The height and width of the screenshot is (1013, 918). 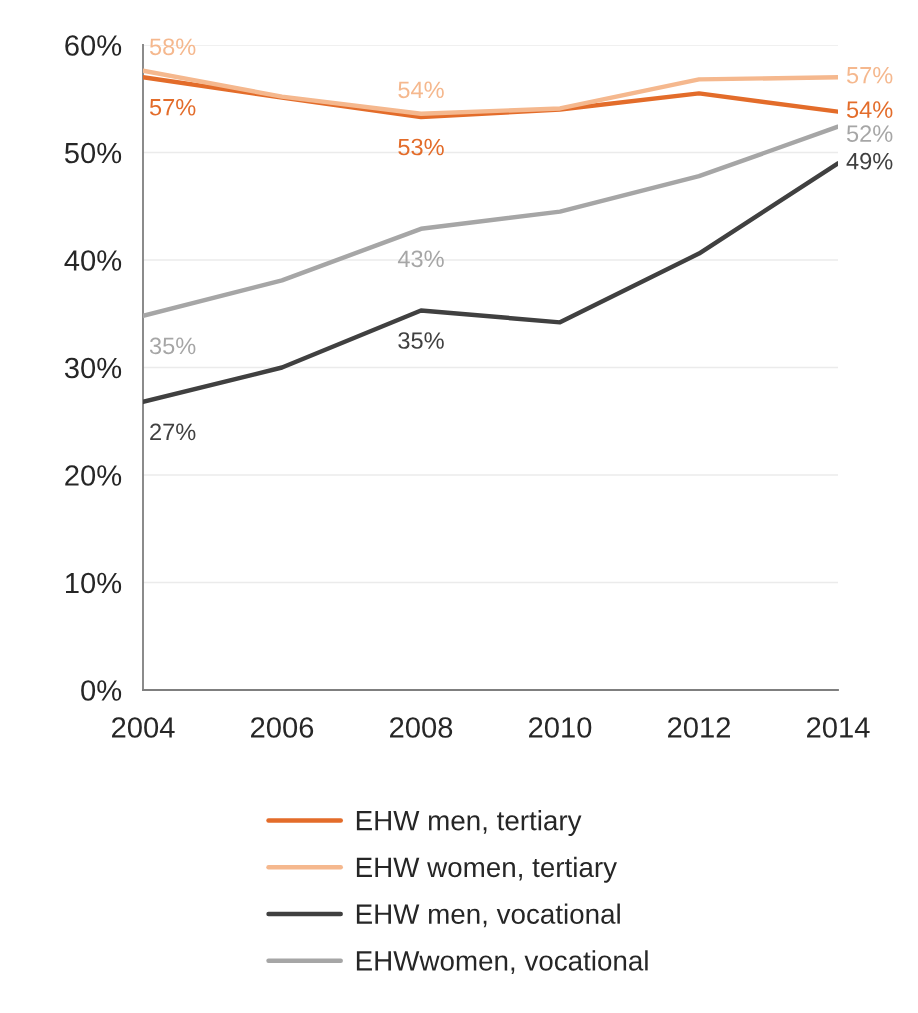 I want to click on legend-label: EHW men, tertiary, so click(x=469, y=823).